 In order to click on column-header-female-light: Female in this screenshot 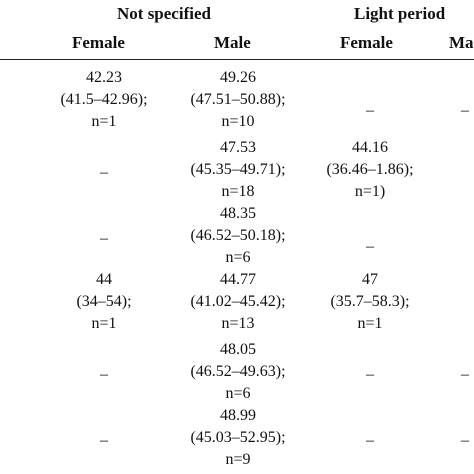, I will do `click(366, 42)`.